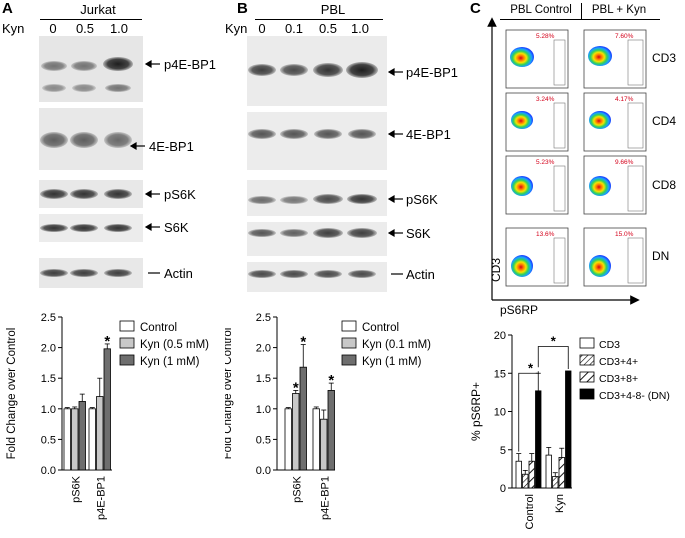 The width and height of the screenshot is (685, 538). Describe the element at coordinates (98, 9) in the screenshot. I see `cell-line-label-a: Jurkat` at that location.